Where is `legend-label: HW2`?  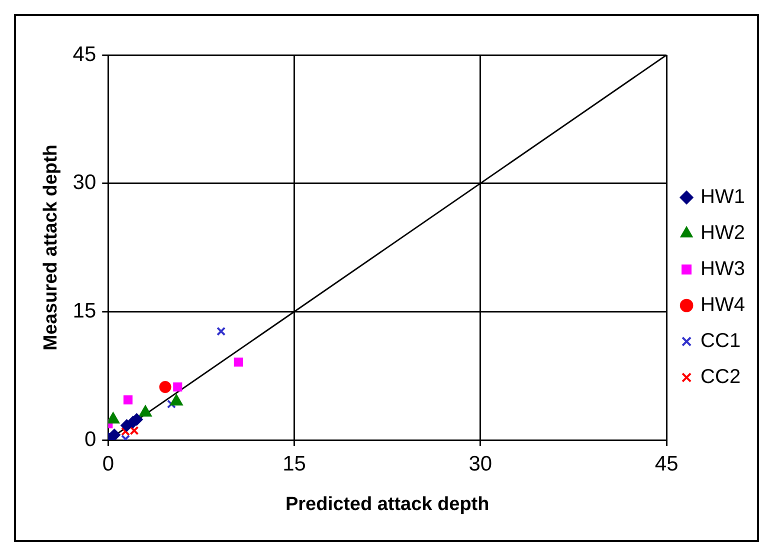
legend-label: HW2 is located at coordinates (723, 233).